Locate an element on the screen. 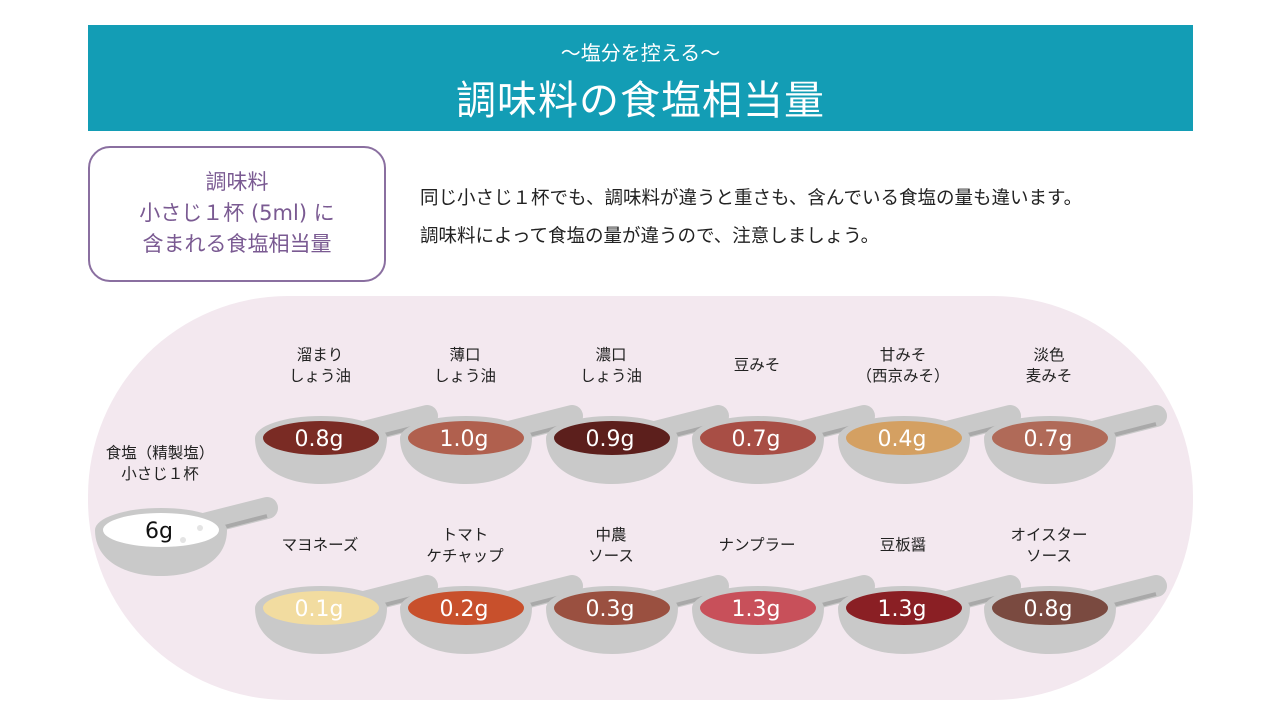 The height and width of the screenshot is (720, 1281). seasoning-name-line: 小さじ１杯 is located at coordinates (160, 474).